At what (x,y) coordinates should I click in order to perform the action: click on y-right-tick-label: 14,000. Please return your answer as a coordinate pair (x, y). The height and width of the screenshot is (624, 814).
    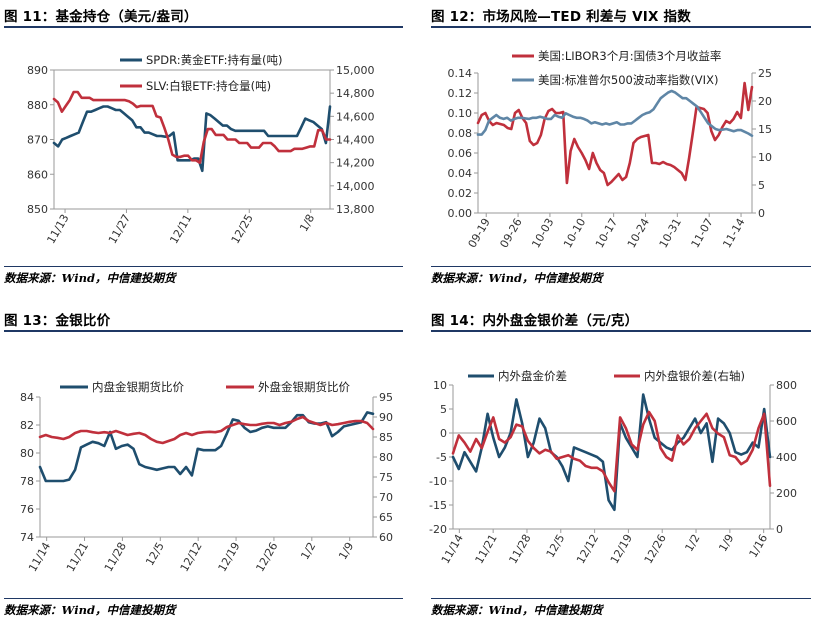
    Looking at the image, I should click on (355, 186).